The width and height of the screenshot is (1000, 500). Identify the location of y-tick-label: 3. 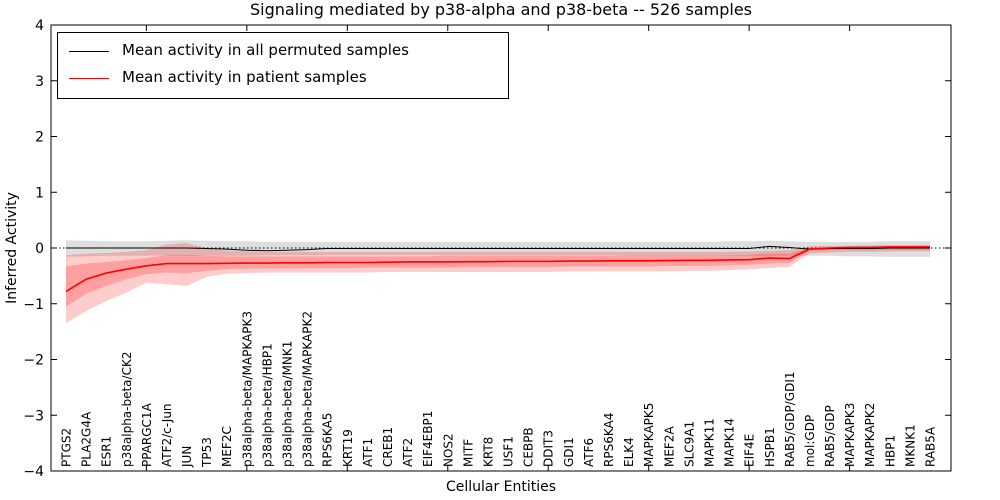
(39, 82).